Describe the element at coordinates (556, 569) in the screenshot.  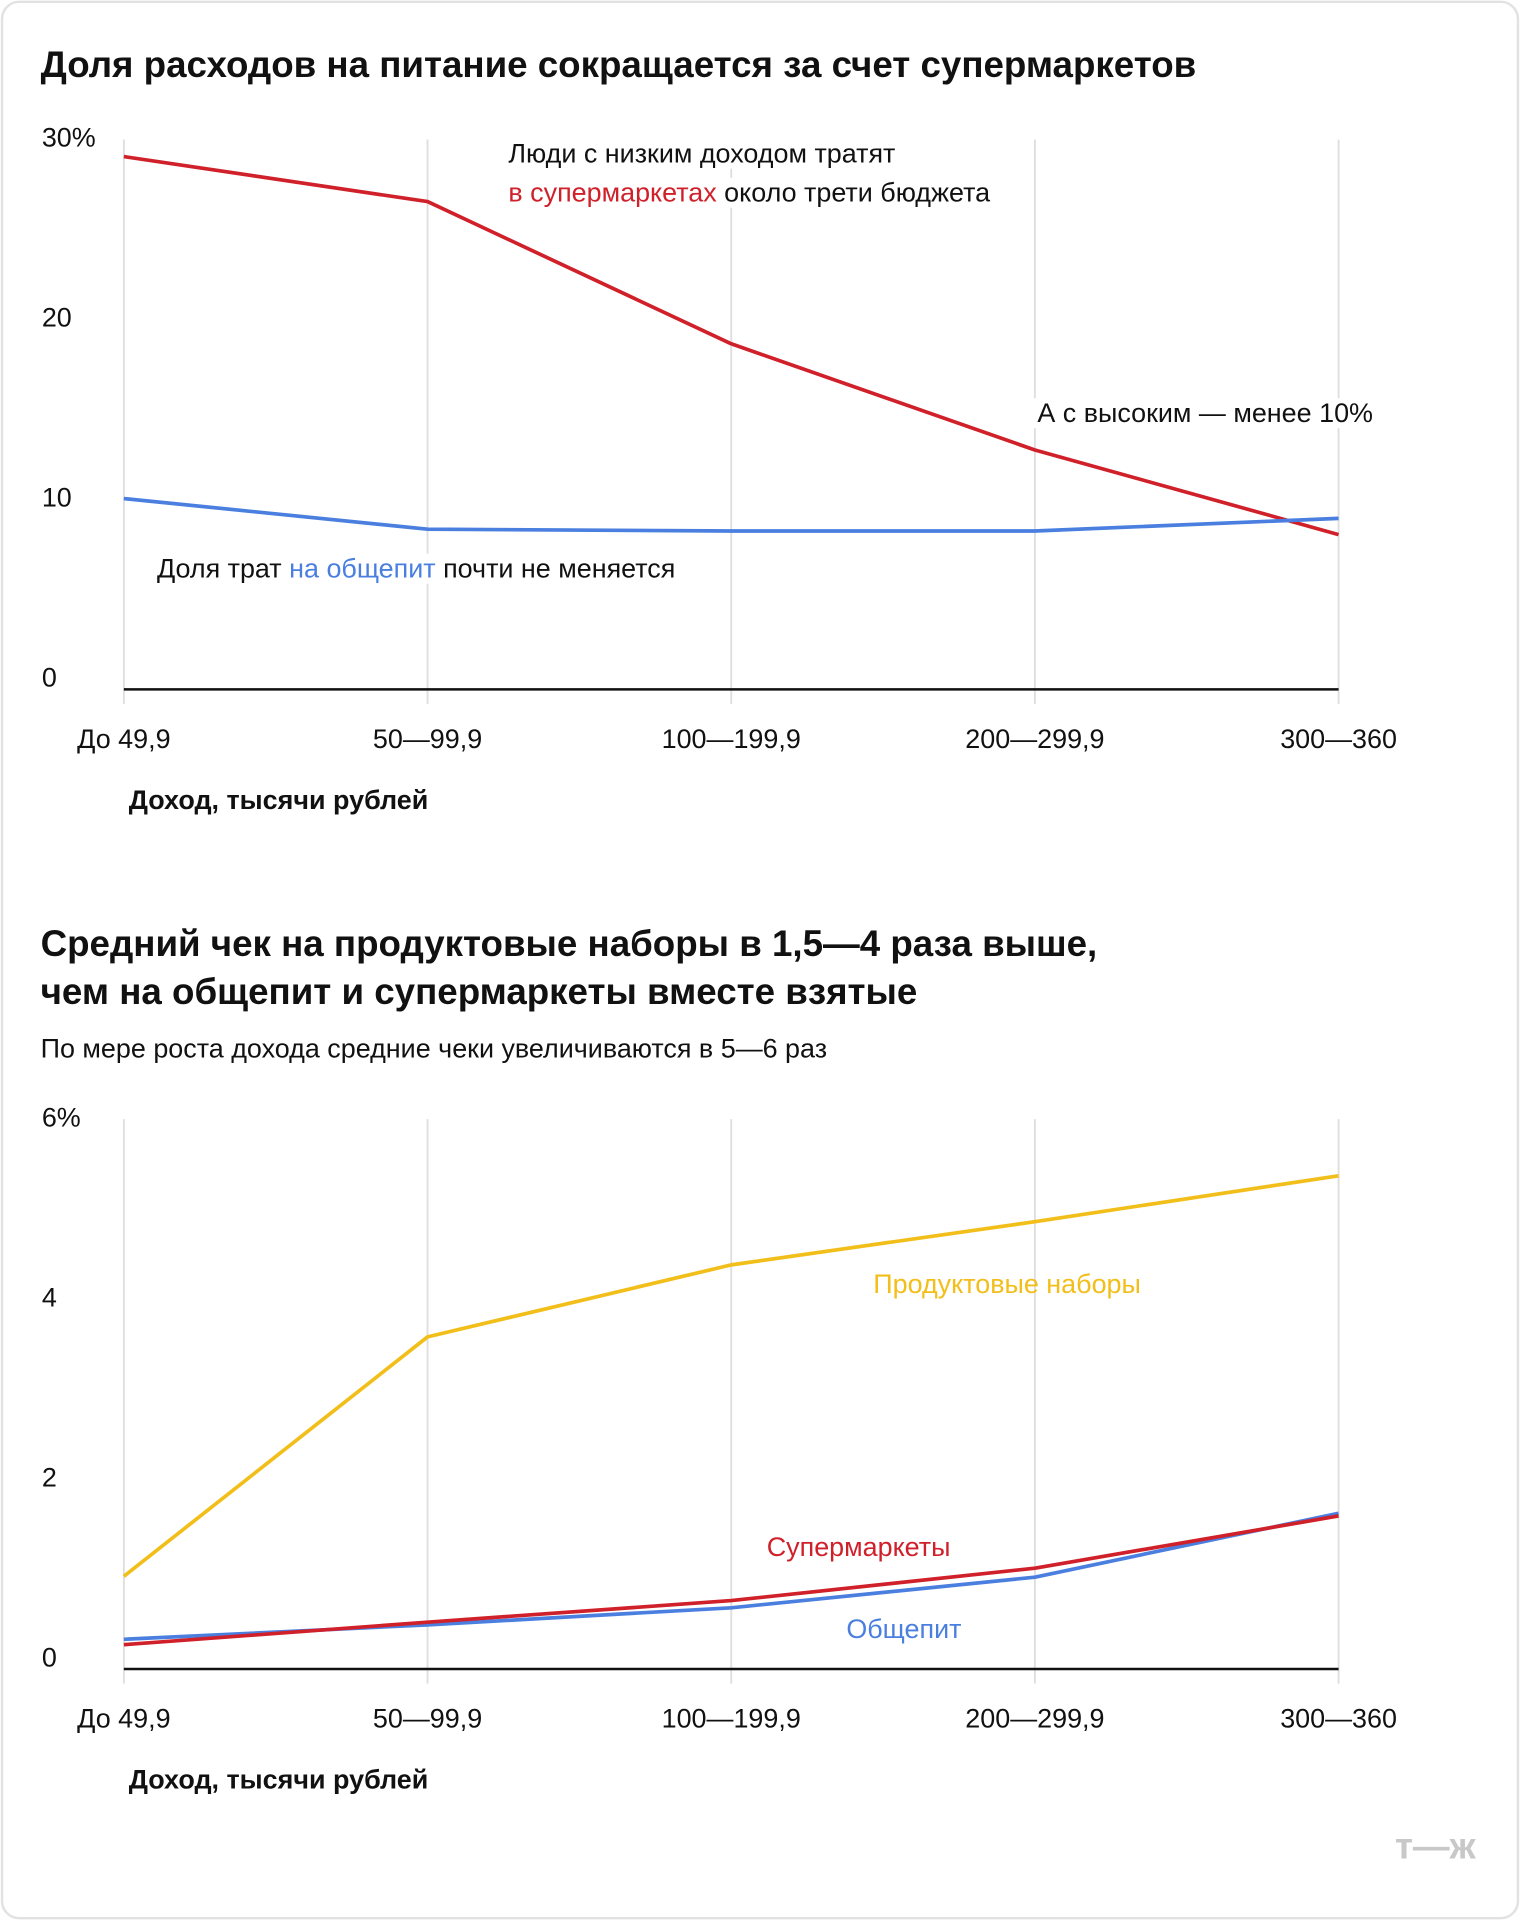
I see `annotation-part: почти не меняется` at that location.